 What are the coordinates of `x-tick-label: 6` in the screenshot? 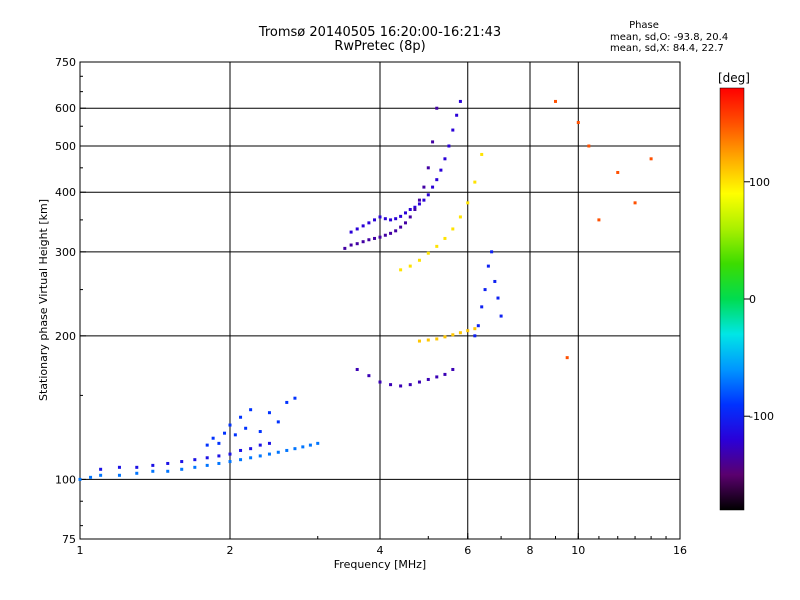 It's located at (467, 550).